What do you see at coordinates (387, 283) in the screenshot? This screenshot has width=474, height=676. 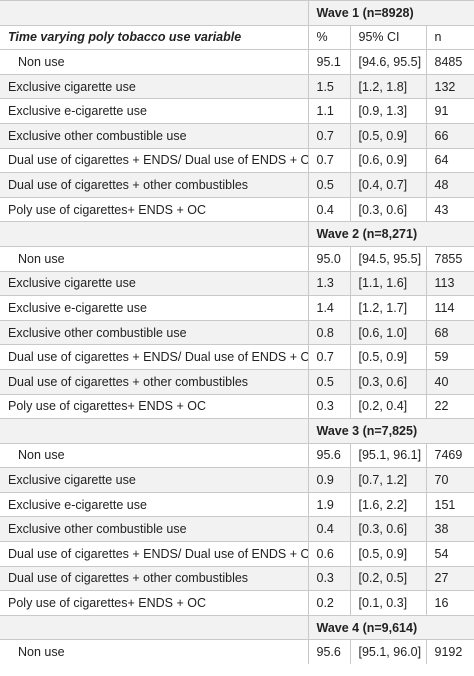 I see `row-ci: [1.1, 1.6]` at bounding box center [387, 283].